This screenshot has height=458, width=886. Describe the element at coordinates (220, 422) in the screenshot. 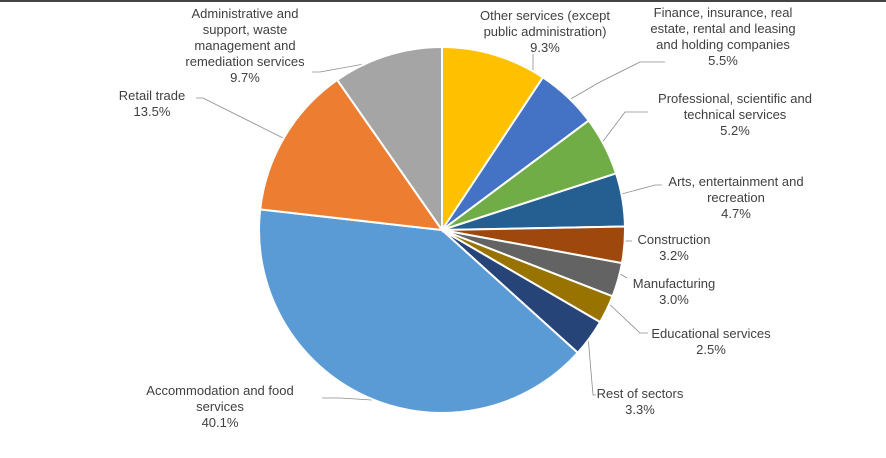

I see `data-label-percent: 40.1%` at that location.